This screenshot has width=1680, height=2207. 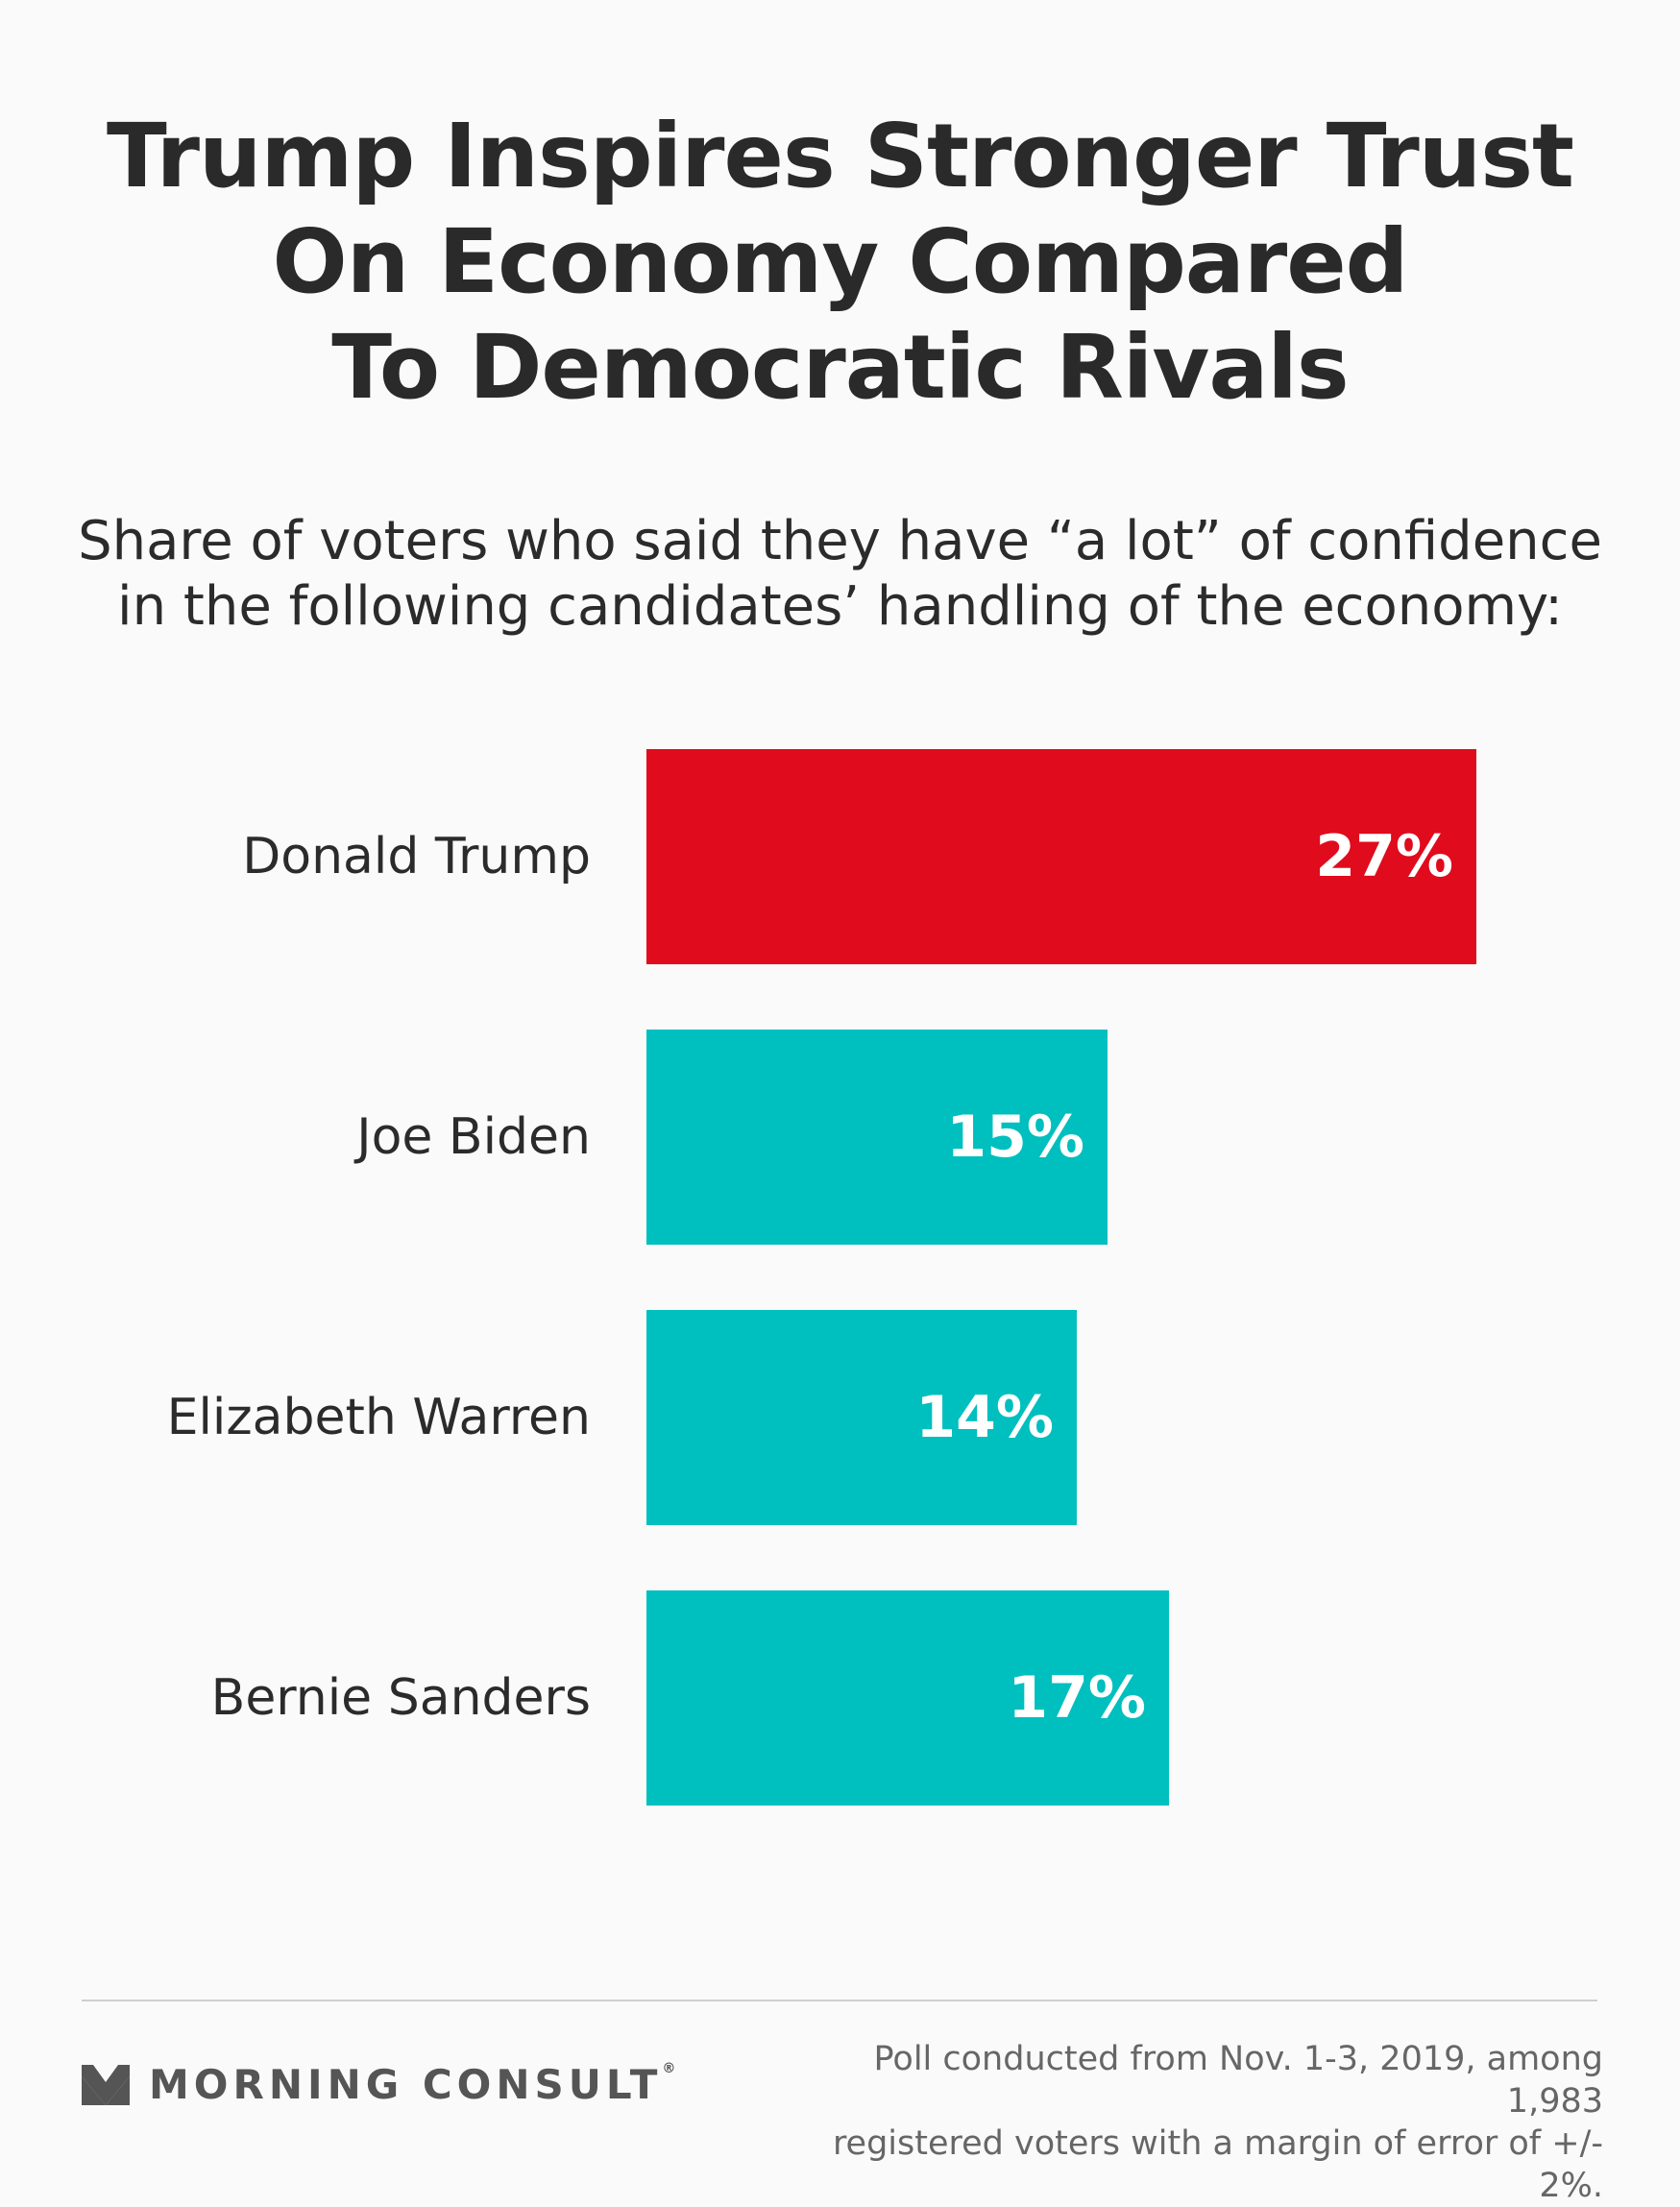 What do you see at coordinates (106, 2085) in the screenshot?
I see `morning-consult-mark-icon` at bounding box center [106, 2085].